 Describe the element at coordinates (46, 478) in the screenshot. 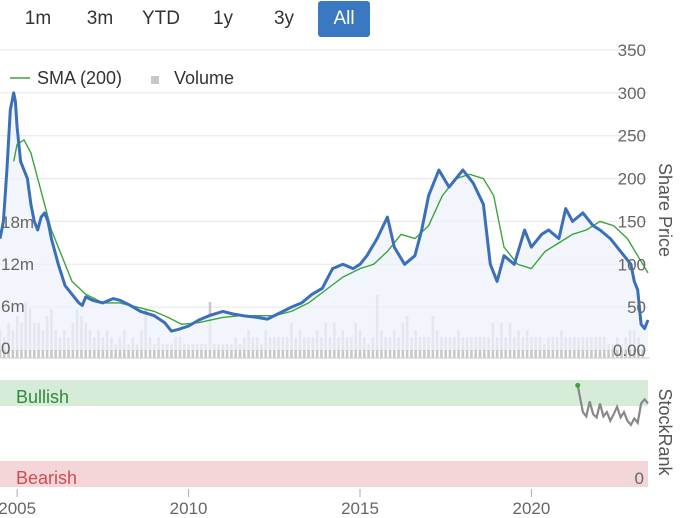

I see `bearish-label: Bearish` at that location.